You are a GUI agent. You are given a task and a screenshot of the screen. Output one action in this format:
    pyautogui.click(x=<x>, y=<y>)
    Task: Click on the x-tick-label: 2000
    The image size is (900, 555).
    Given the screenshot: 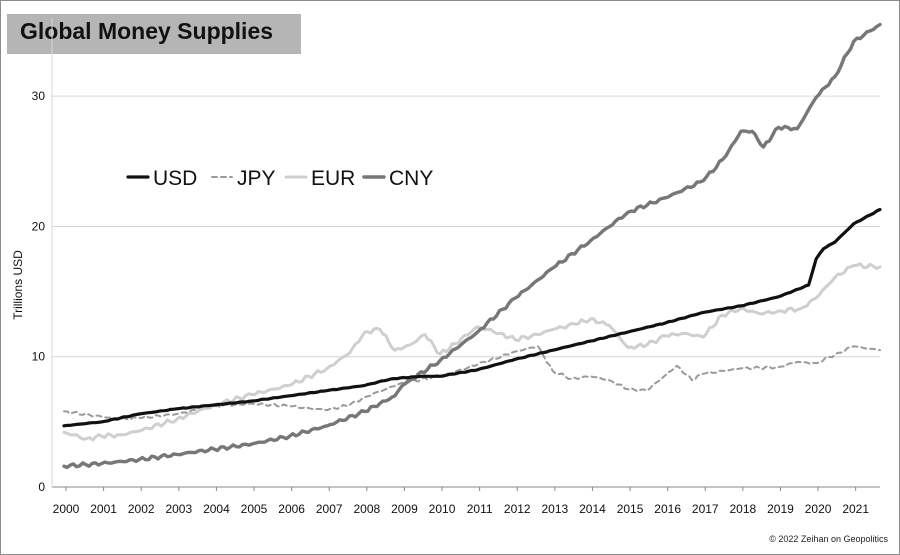 What is the action you would take?
    pyautogui.click(x=66, y=509)
    